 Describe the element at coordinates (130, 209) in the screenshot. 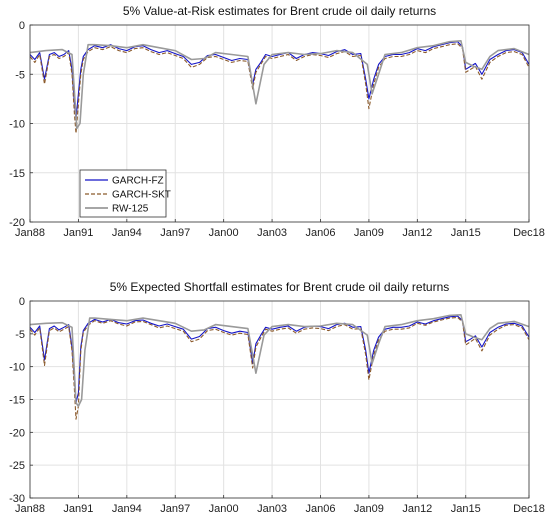

I see `legend-label: RW-125` at that location.